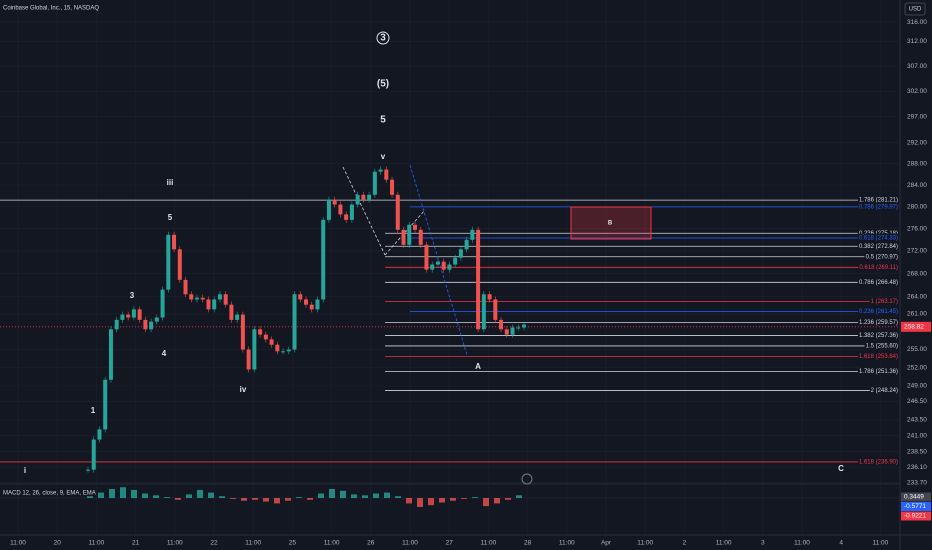  I want to click on wave-label: 4, so click(164, 353).